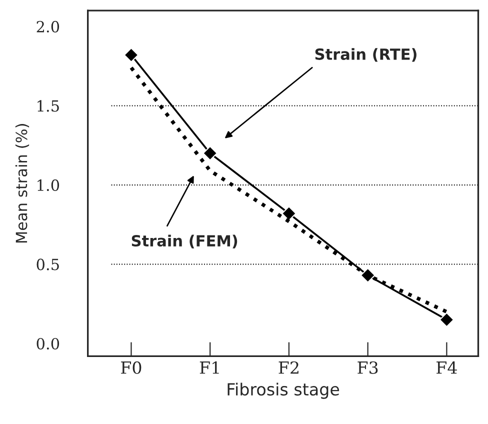 Image resolution: width=488 pixels, height=424 pixels. What do you see at coordinates (48, 106) in the screenshot?
I see `y-tick-label: 1.5` at bounding box center [48, 106].